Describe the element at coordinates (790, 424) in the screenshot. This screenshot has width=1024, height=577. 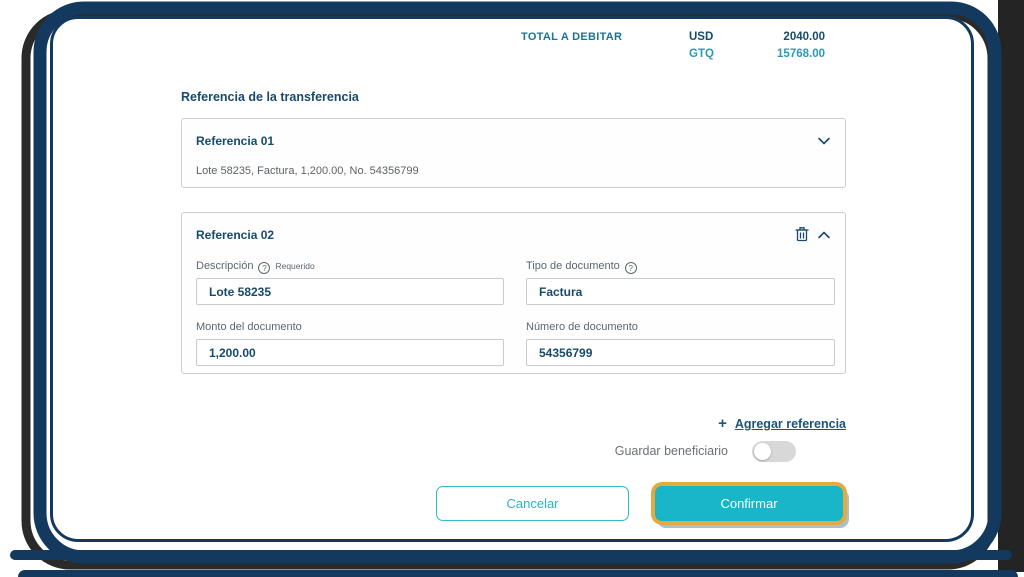
I see `add-reference-label: Agregar referencia` at that location.